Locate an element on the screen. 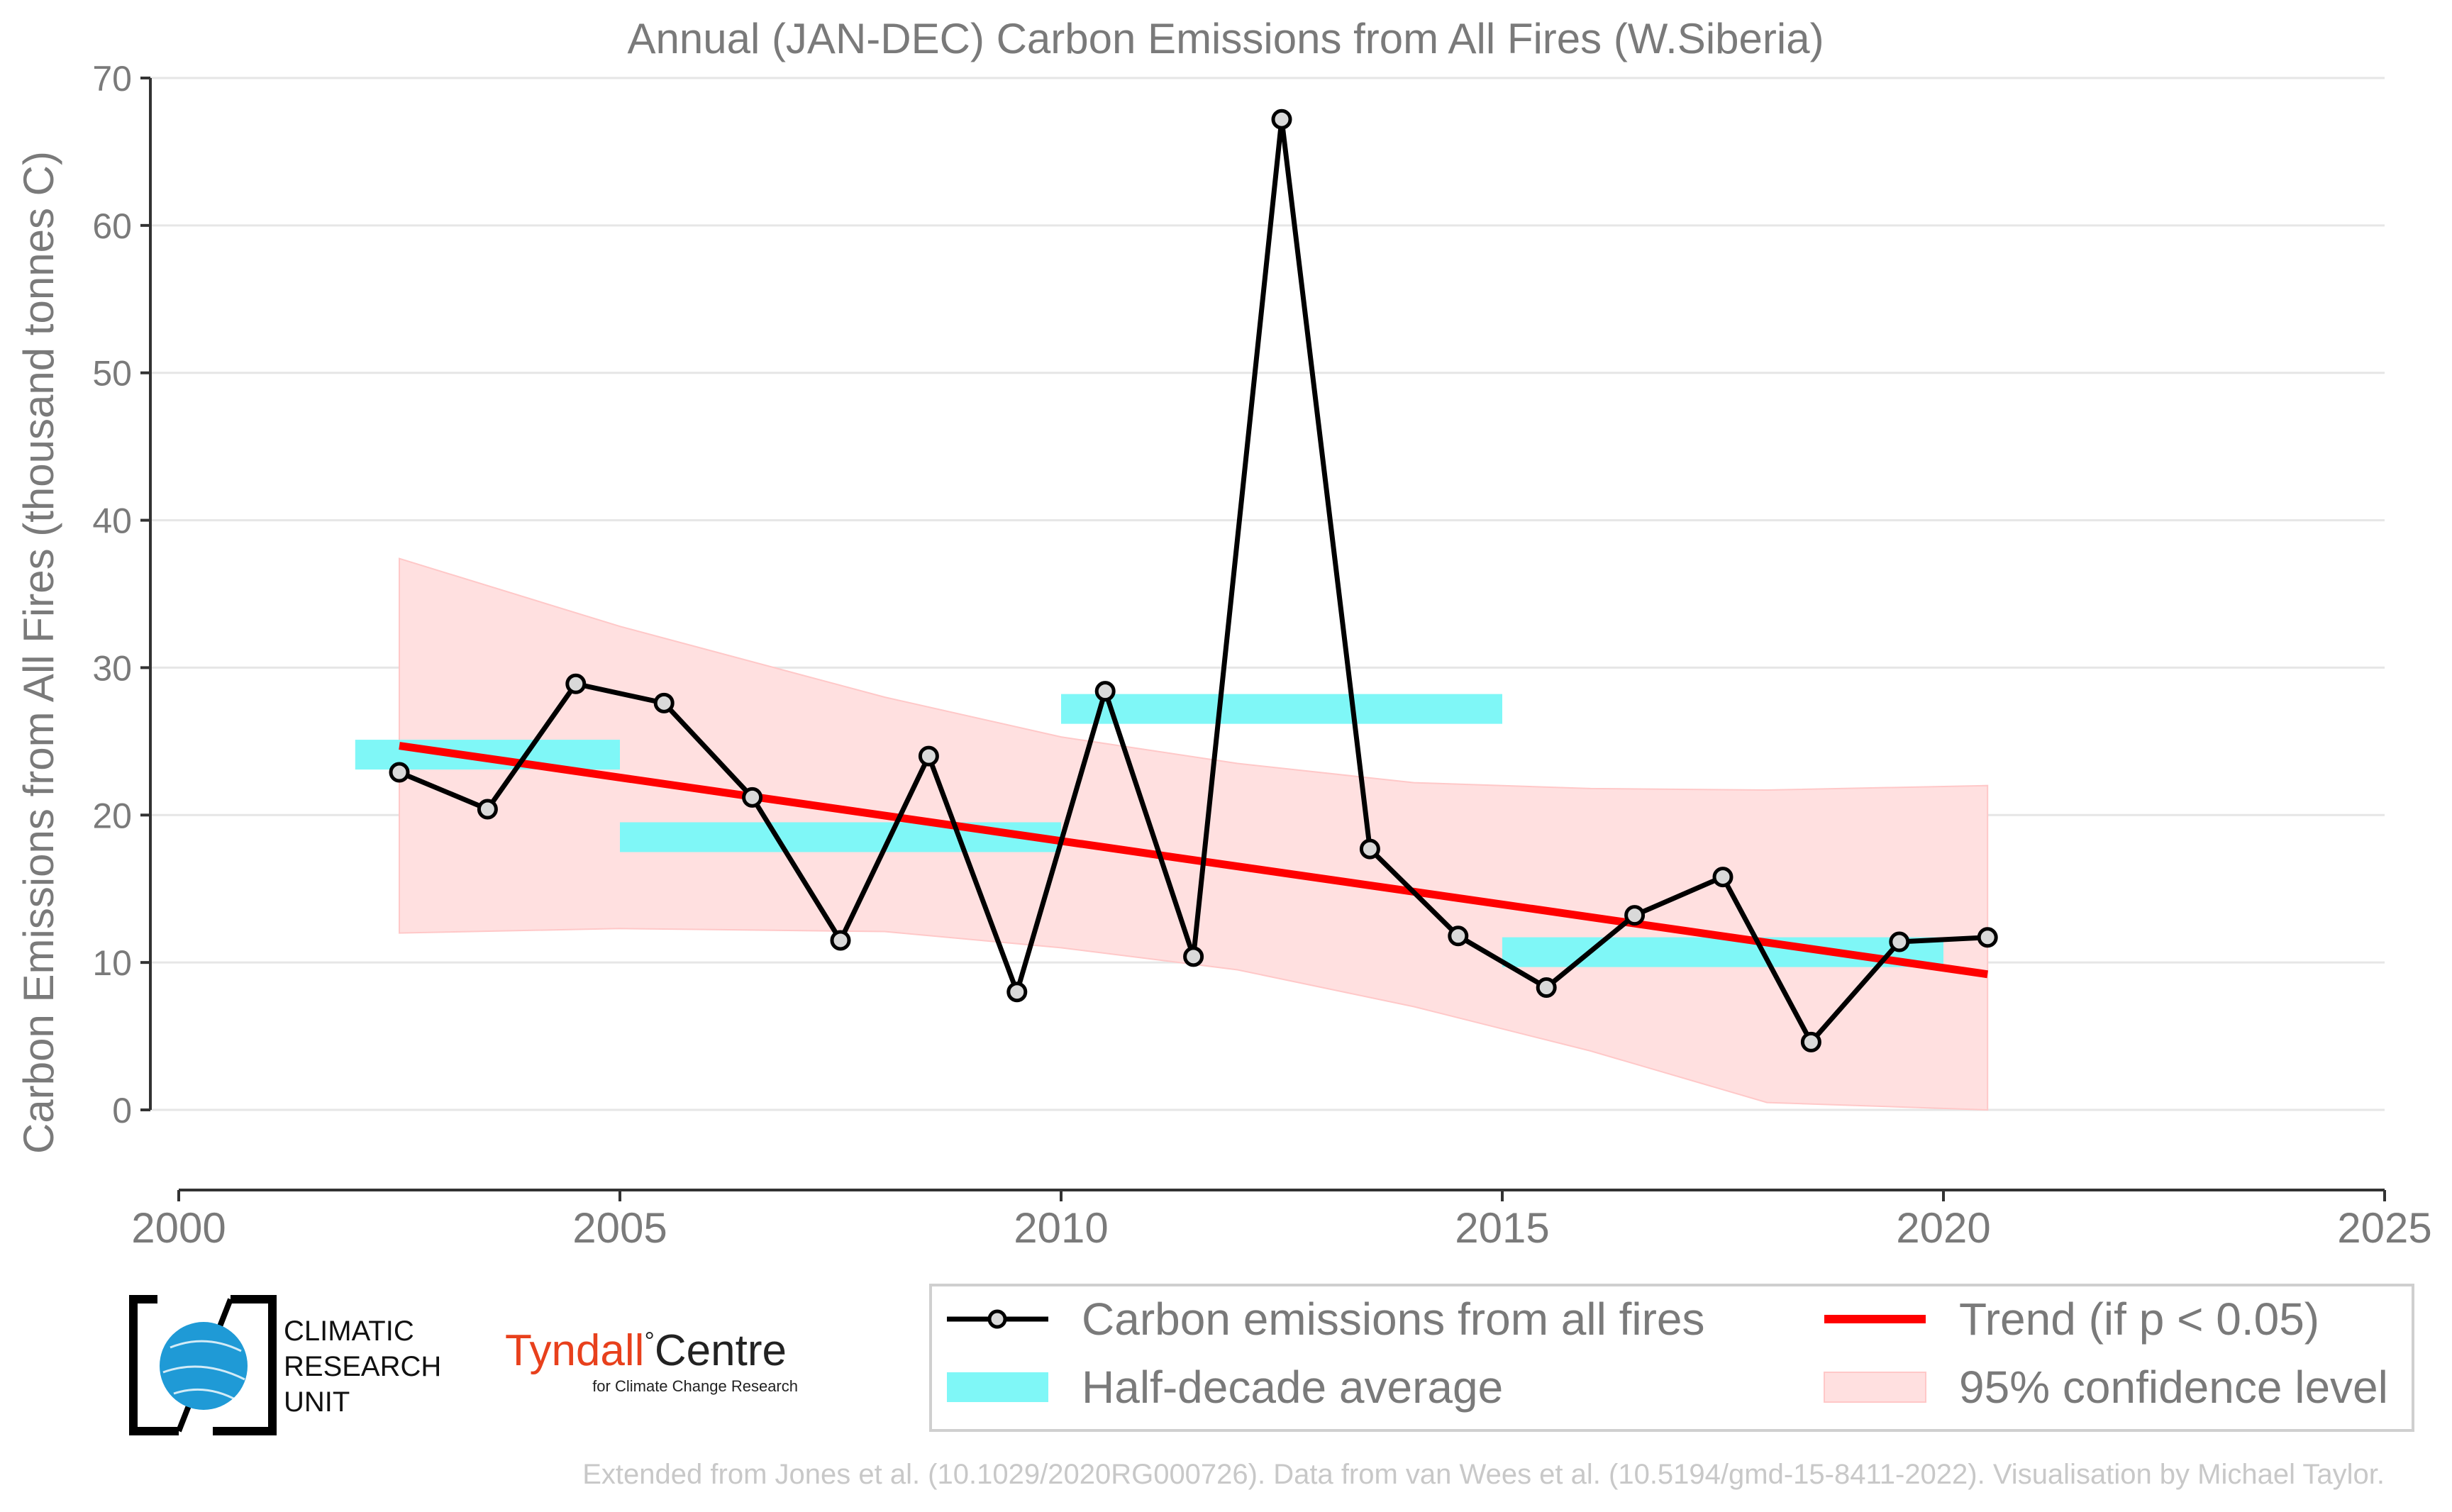 Image resolution: width=2452 pixels, height=1512 pixels. x-tick-label-2005: 2005 is located at coordinates (619, 1228).